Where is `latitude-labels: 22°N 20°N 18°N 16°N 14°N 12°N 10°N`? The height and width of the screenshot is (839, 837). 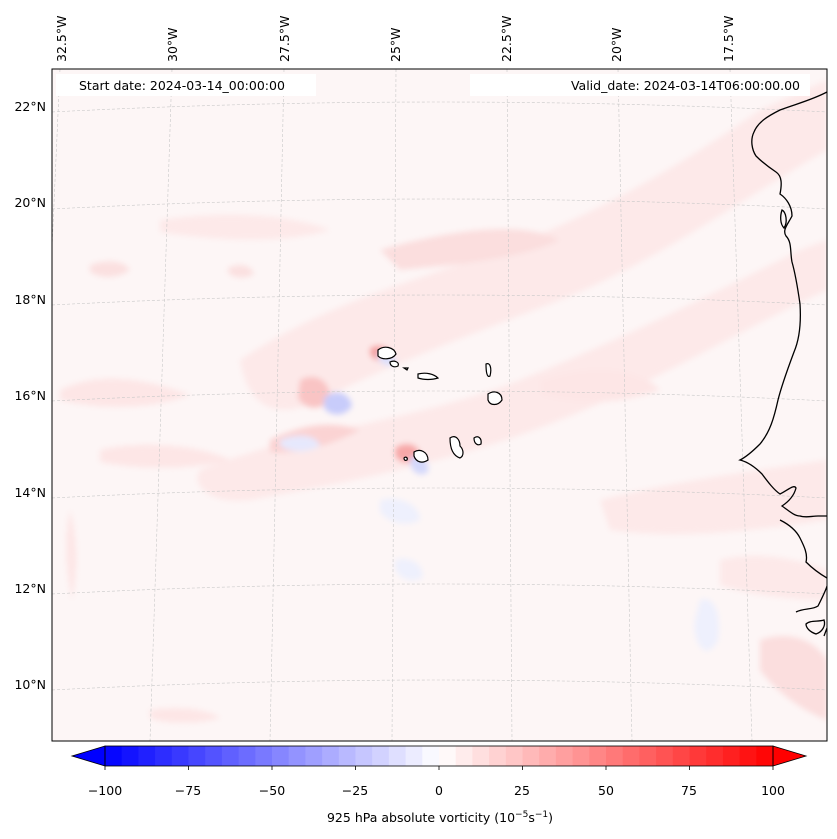 latitude-labels: 22°N 20°N 18°N 16°N 14°N 12°N 10°N is located at coordinates (30, 395).